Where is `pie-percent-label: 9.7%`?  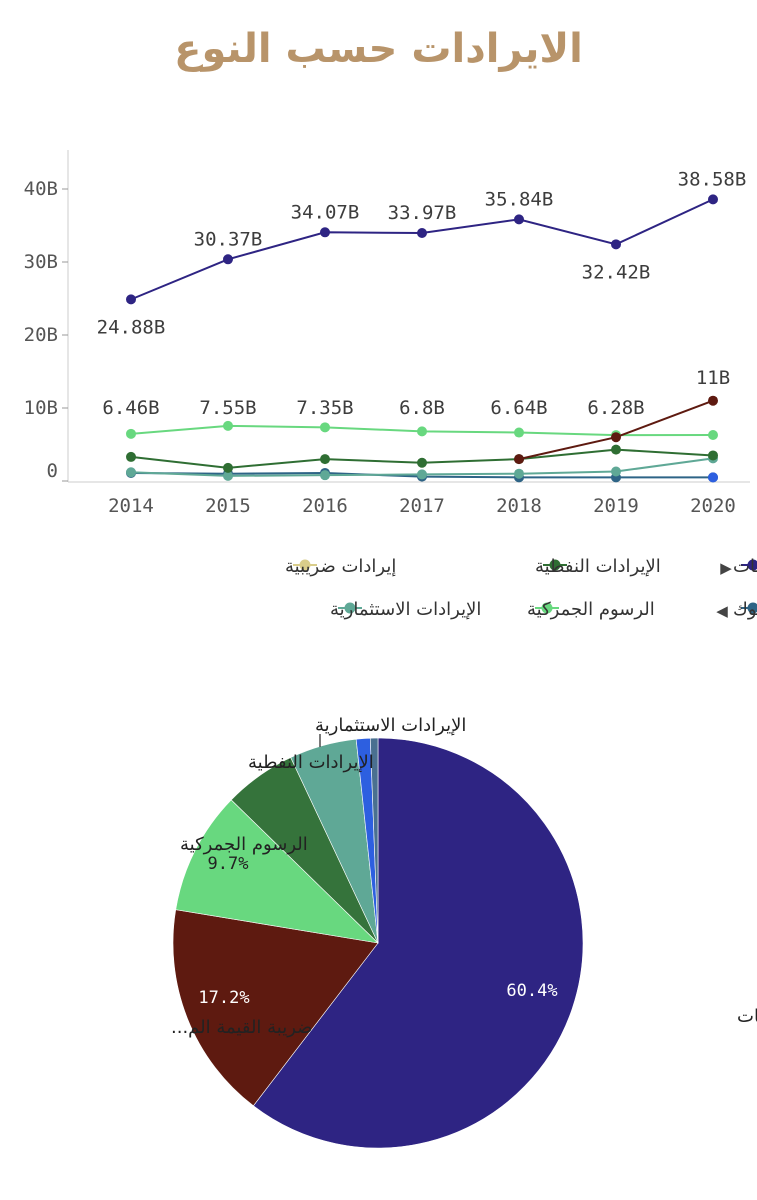
pie-percent-label: 9.7% is located at coordinates (228, 864).